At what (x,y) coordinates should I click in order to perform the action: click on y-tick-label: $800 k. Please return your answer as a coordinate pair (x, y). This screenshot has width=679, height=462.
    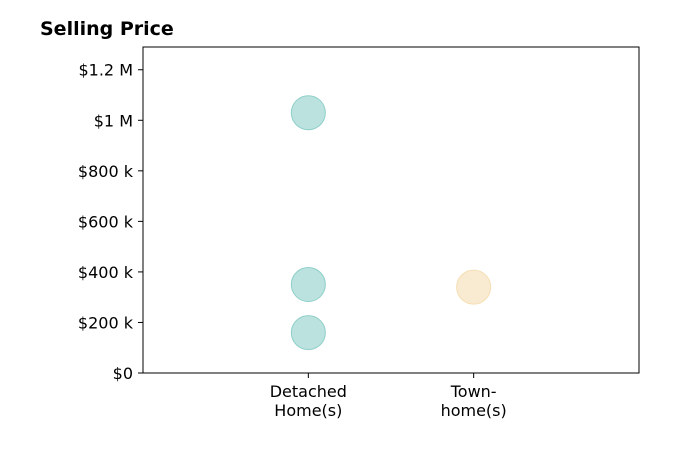
    Looking at the image, I should click on (106, 171).